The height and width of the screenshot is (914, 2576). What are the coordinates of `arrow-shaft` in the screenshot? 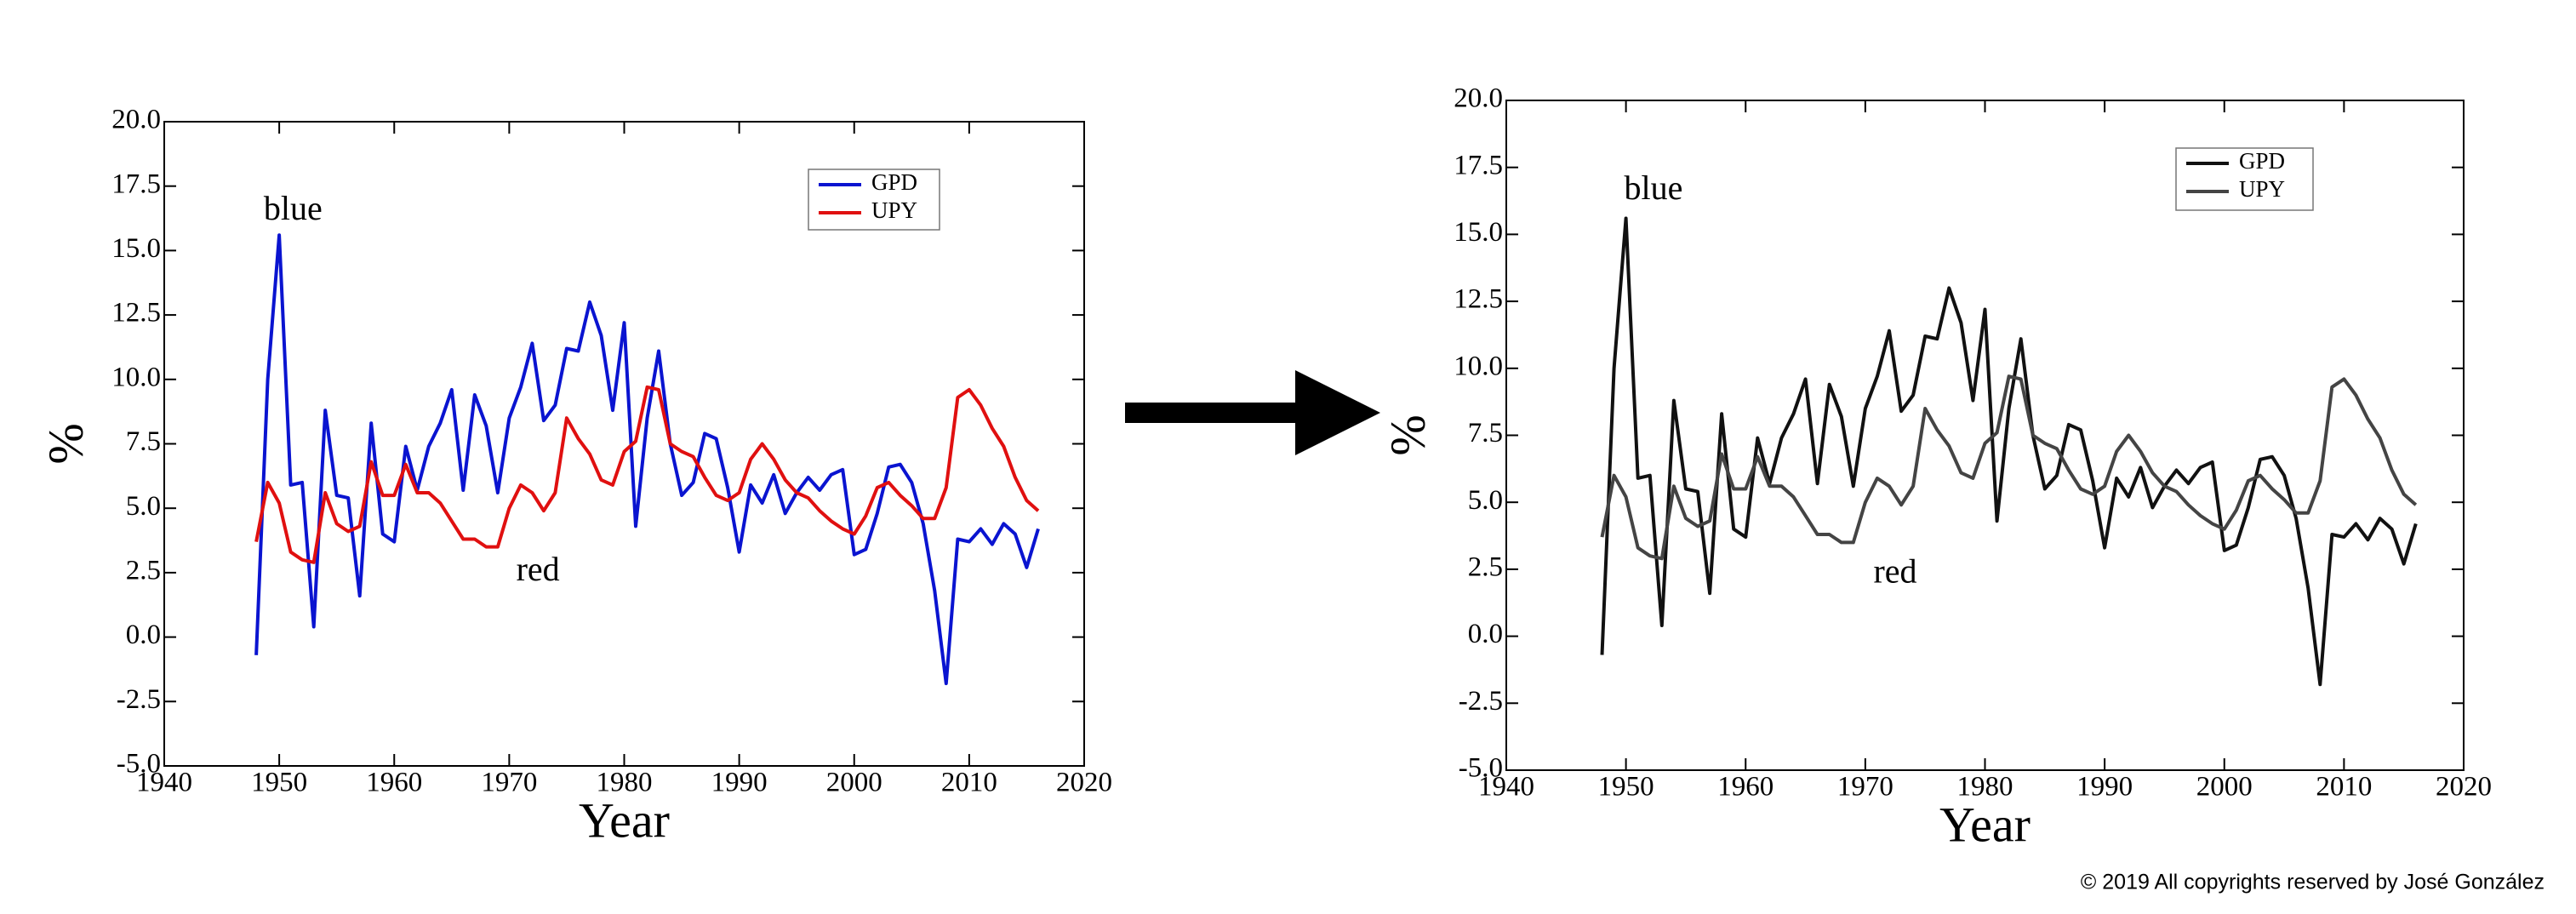 It's located at (1214, 413).